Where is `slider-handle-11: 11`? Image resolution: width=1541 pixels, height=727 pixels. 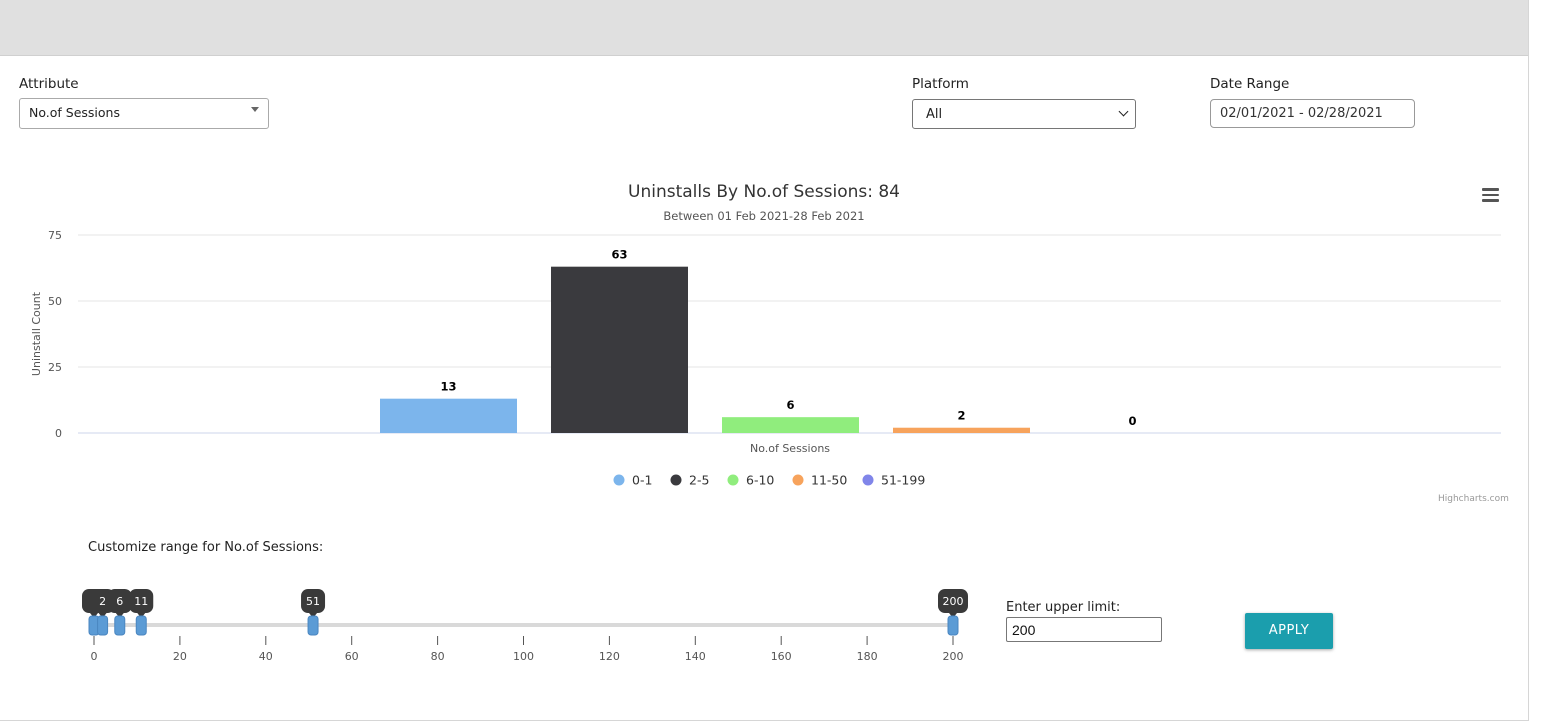 slider-handle-11: 11 is located at coordinates (141, 612).